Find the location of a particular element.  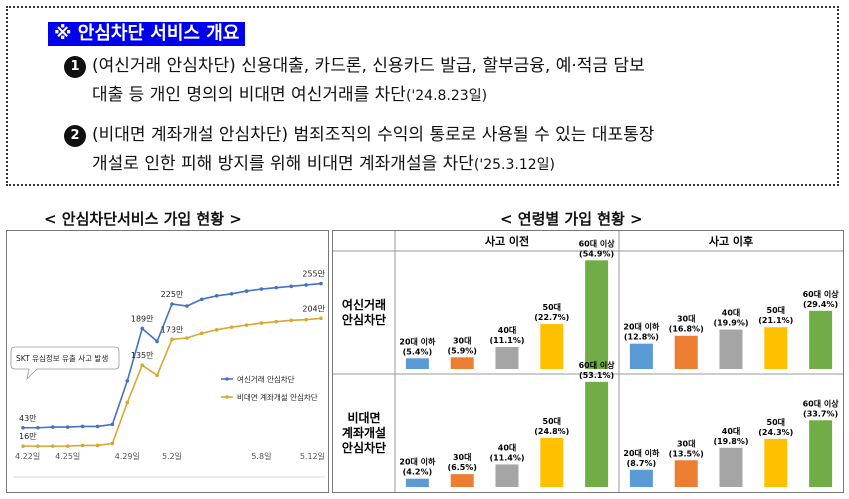

bar-value-label: (5.9%) is located at coordinates (462, 350).